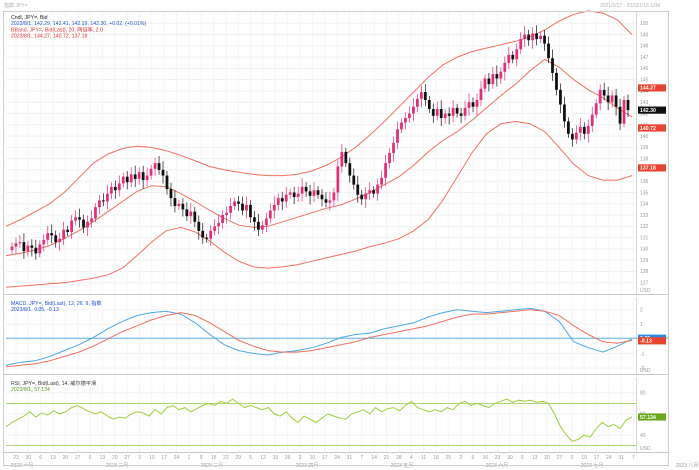 The width and height of the screenshot is (699, 470). I want to click on x-day-tick: 23, so click(16, 458).